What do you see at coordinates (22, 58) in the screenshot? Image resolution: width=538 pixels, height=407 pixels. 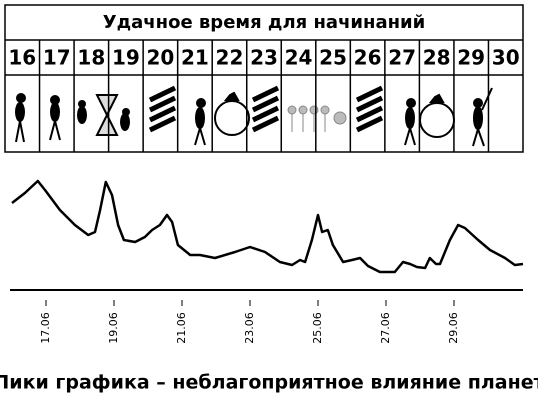 I see `day-label: 16` at bounding box center [22, 58].